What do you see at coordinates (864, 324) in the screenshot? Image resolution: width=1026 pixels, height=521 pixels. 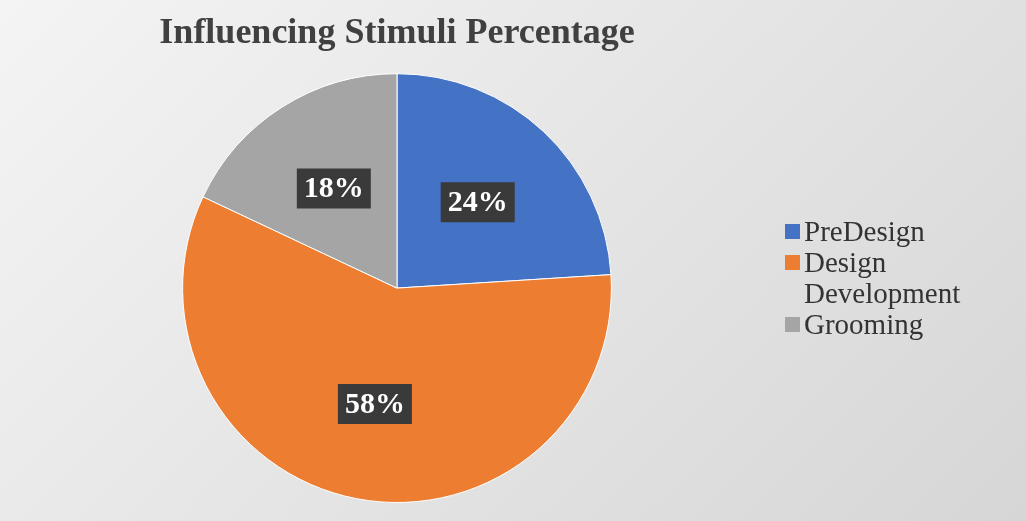 I see `legend-label: Grooming` at bounding box center [864, 324].